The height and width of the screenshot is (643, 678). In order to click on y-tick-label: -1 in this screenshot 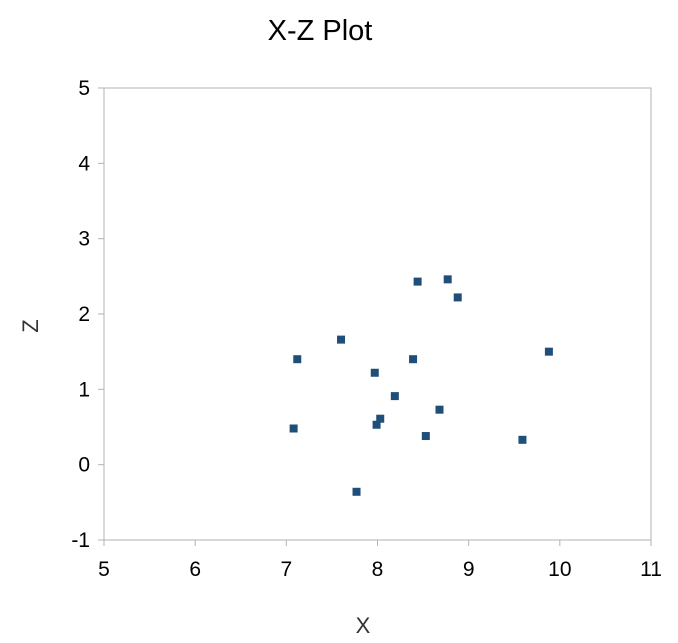, I will do `click(80, 540)`.